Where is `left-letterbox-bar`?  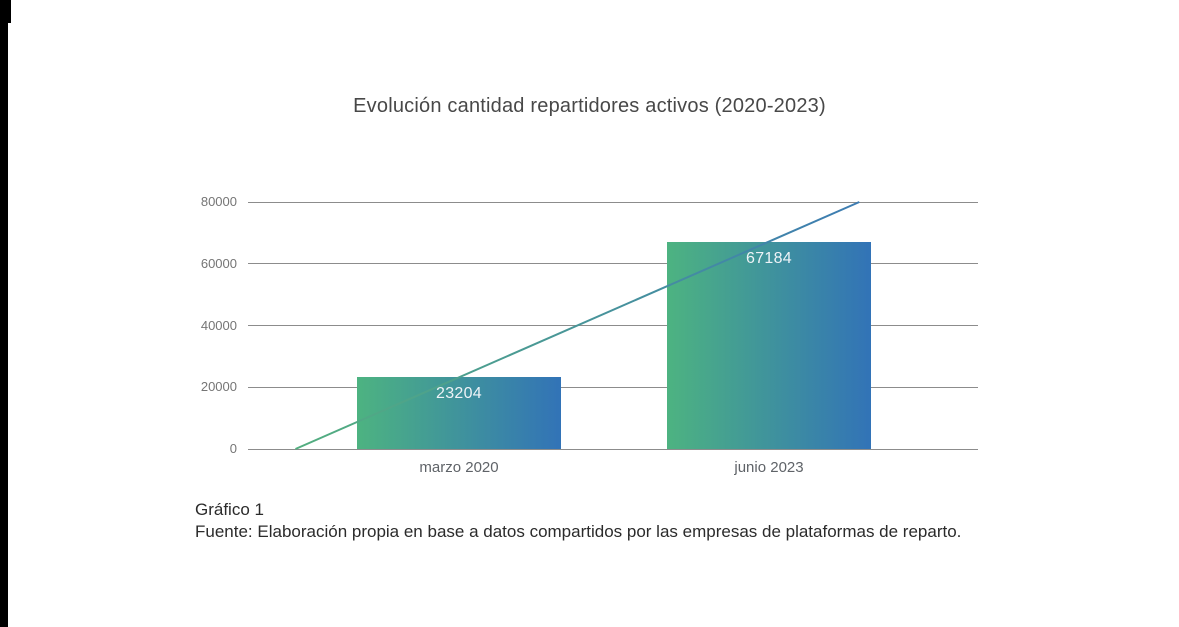
left-letterbox-bar is located at coordinates (4, 313).